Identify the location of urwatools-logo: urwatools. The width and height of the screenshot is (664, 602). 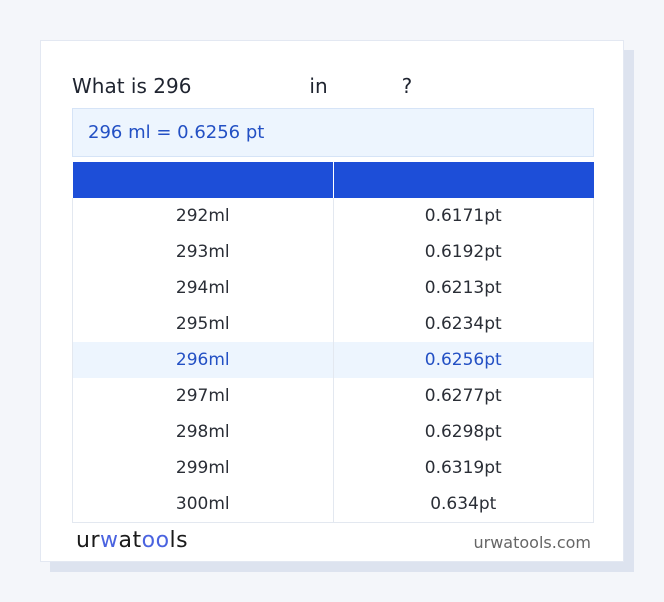
(132, 540).